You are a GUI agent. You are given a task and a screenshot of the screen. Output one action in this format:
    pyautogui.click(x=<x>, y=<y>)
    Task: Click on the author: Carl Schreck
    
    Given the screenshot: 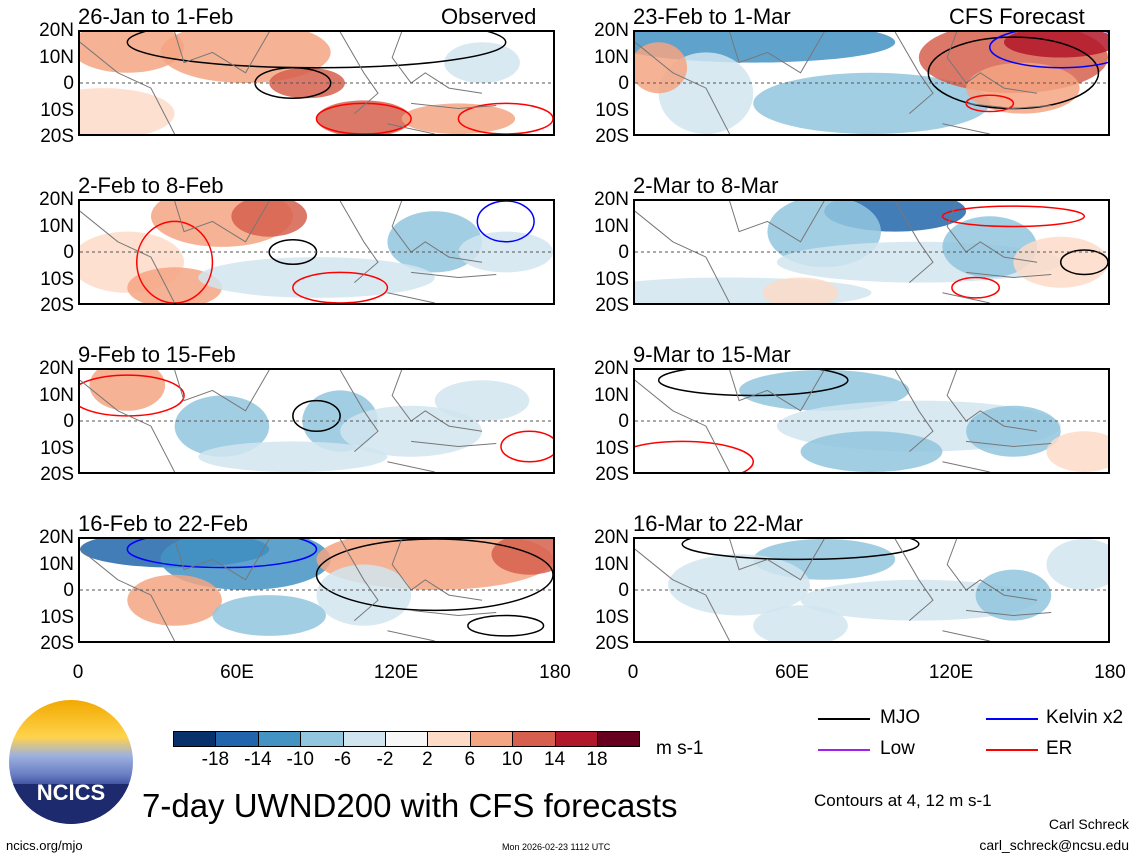 What is the action you would take?
    pyautogui.click(x=1088, y=824)
    